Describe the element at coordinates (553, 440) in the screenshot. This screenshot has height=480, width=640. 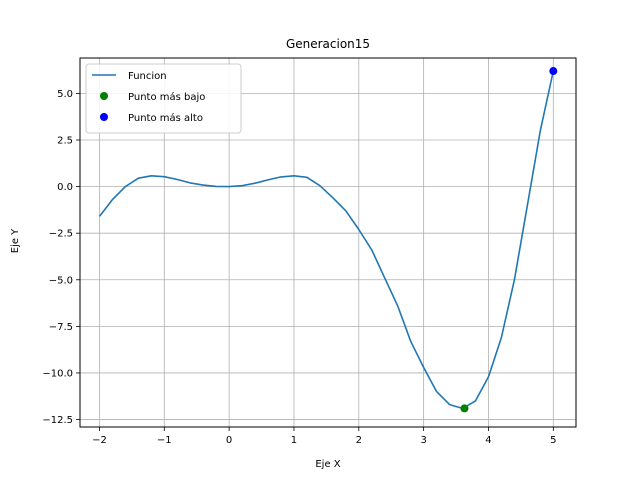
I see `x-tick-label: 5` at that location.